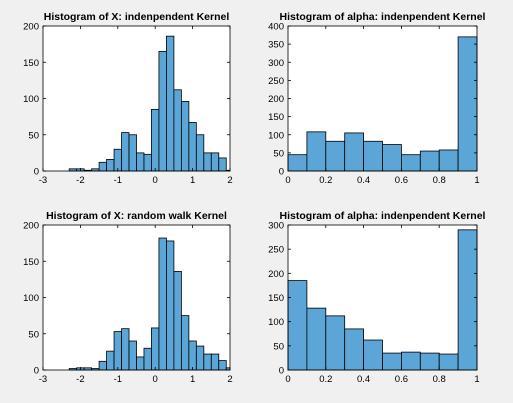  What do you see at coordinates (276, 45) in the screenshot?
I see `y-tick-label: 350` at bounding box center [276, 45].